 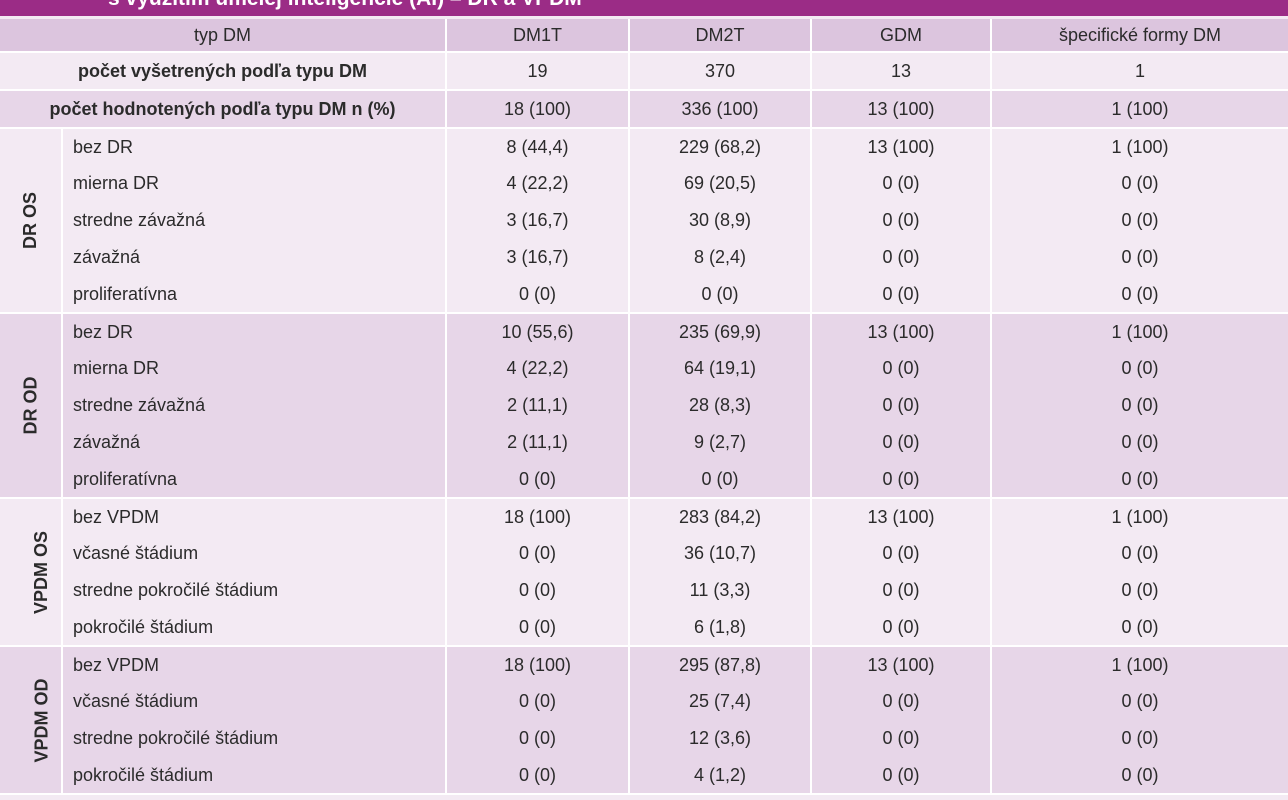 I want to click on table-cell: 25 (7,4), so click(x=721, y=701).